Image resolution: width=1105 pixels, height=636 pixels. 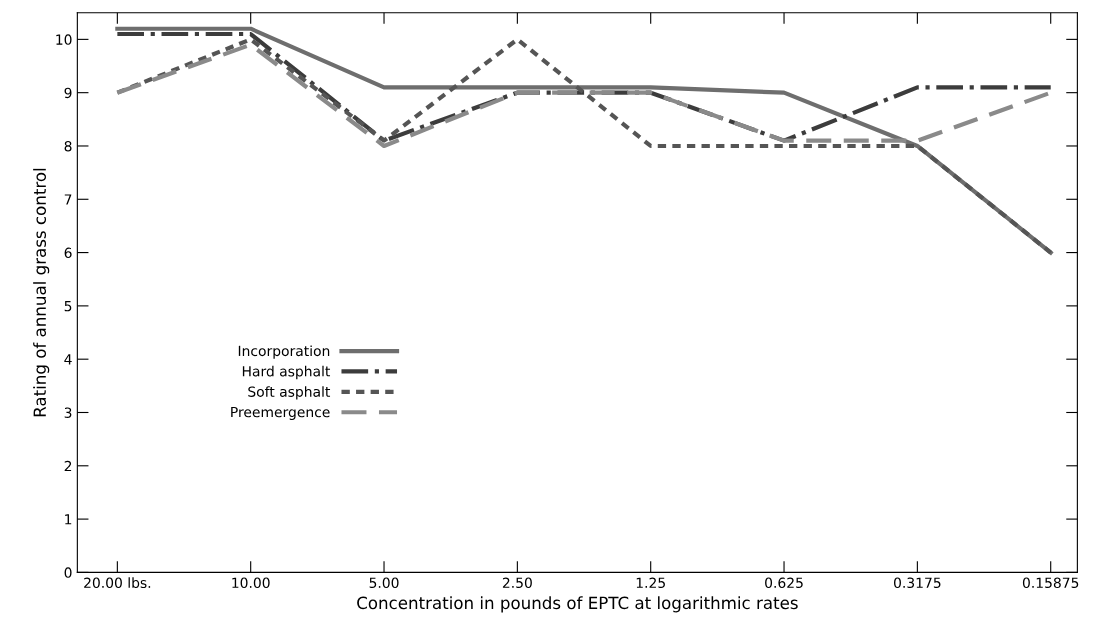 What do you see at coordinates (68, 146) in the screenshot?
I see `y-tick-label: 8` at bounding box center [68, 146].